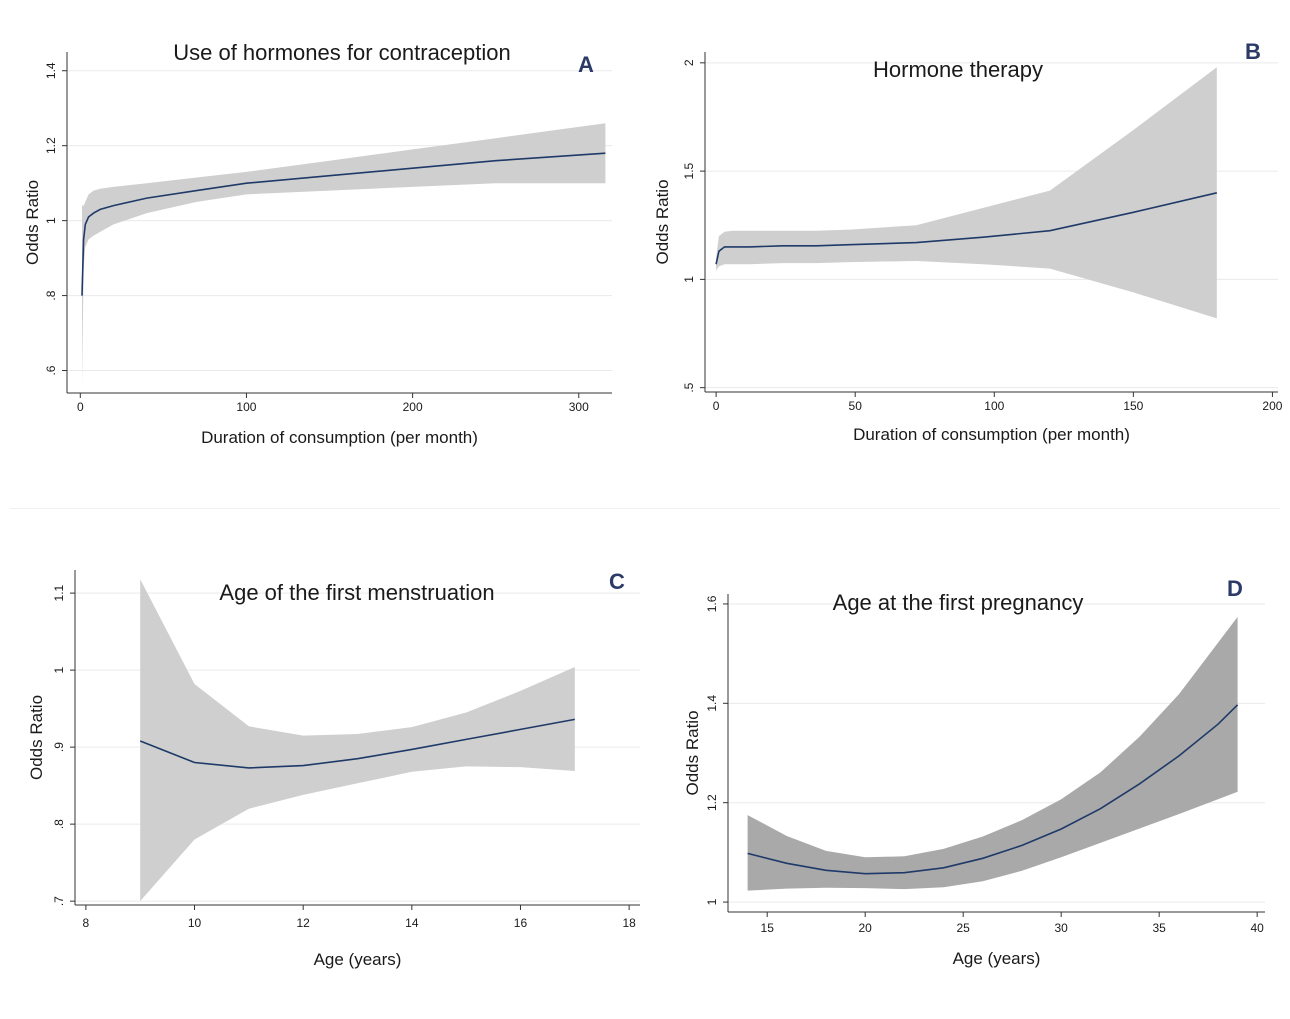  Describe the element at coordinates (51, 370) in the screenshot. I see `chart-a-y-tick-label-0: .6` at that location.